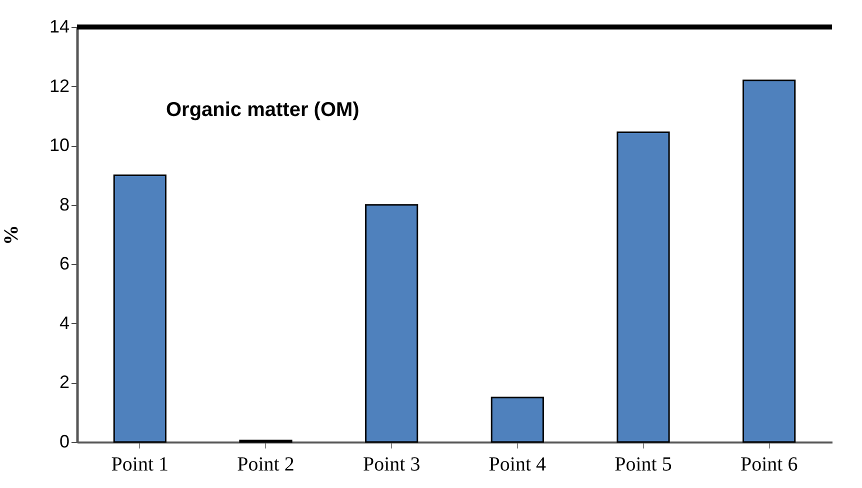 The width and height of the screenshot is (862, 488). What do you see at coordinates (59, 26) in the screenshot?
I see `y-tick-label: 14` at bounding box center [59, 26].